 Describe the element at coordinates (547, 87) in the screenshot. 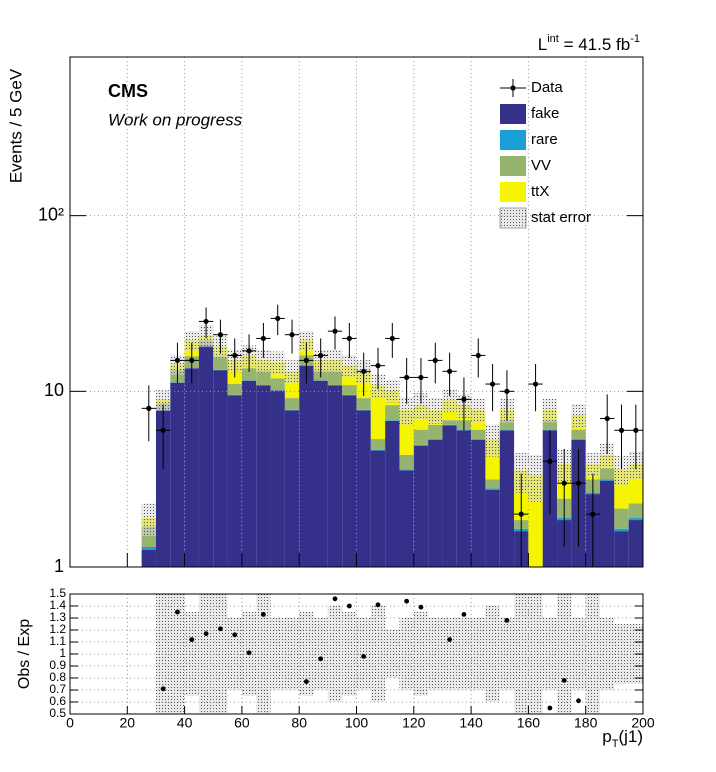

I see `legend-label: Data` at that location.